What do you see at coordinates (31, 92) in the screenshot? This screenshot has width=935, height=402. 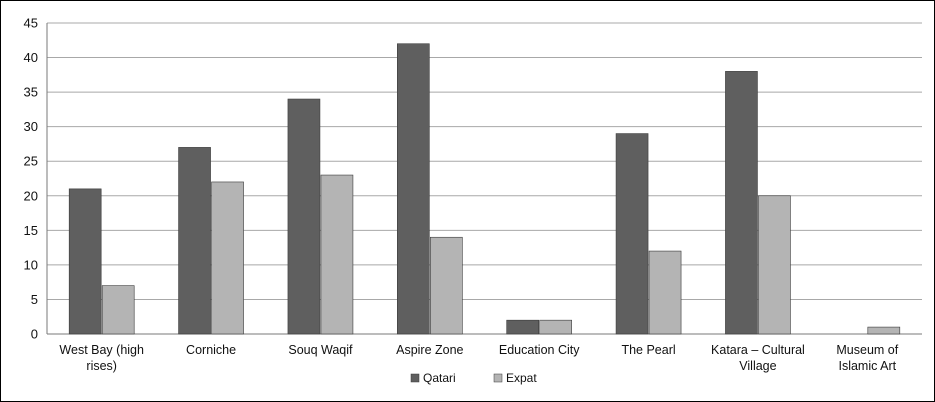 I see `y-tick-label: 35` at bounding box center [31, 92].